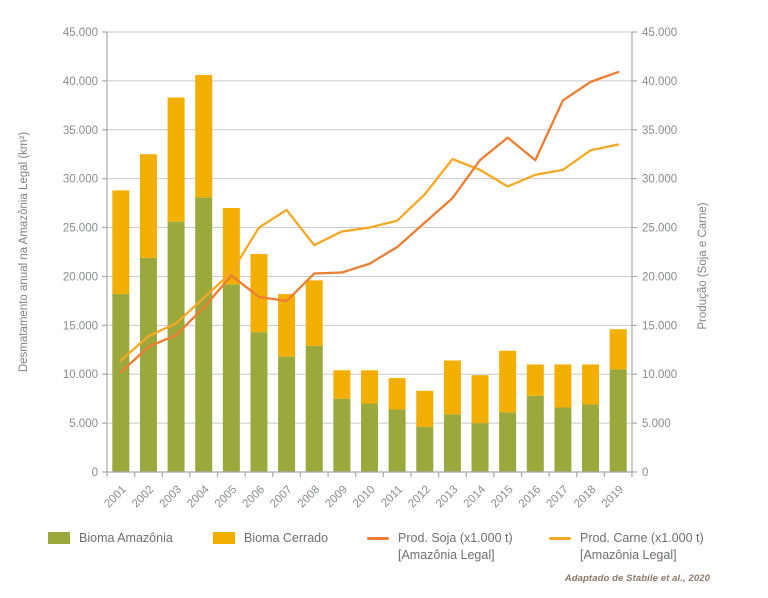 This screenshot has height=598, width=768. Describe the element at coordinates (591, 384) in the screenshot. I see `bar-2018-bioma-cerrado` at that location.